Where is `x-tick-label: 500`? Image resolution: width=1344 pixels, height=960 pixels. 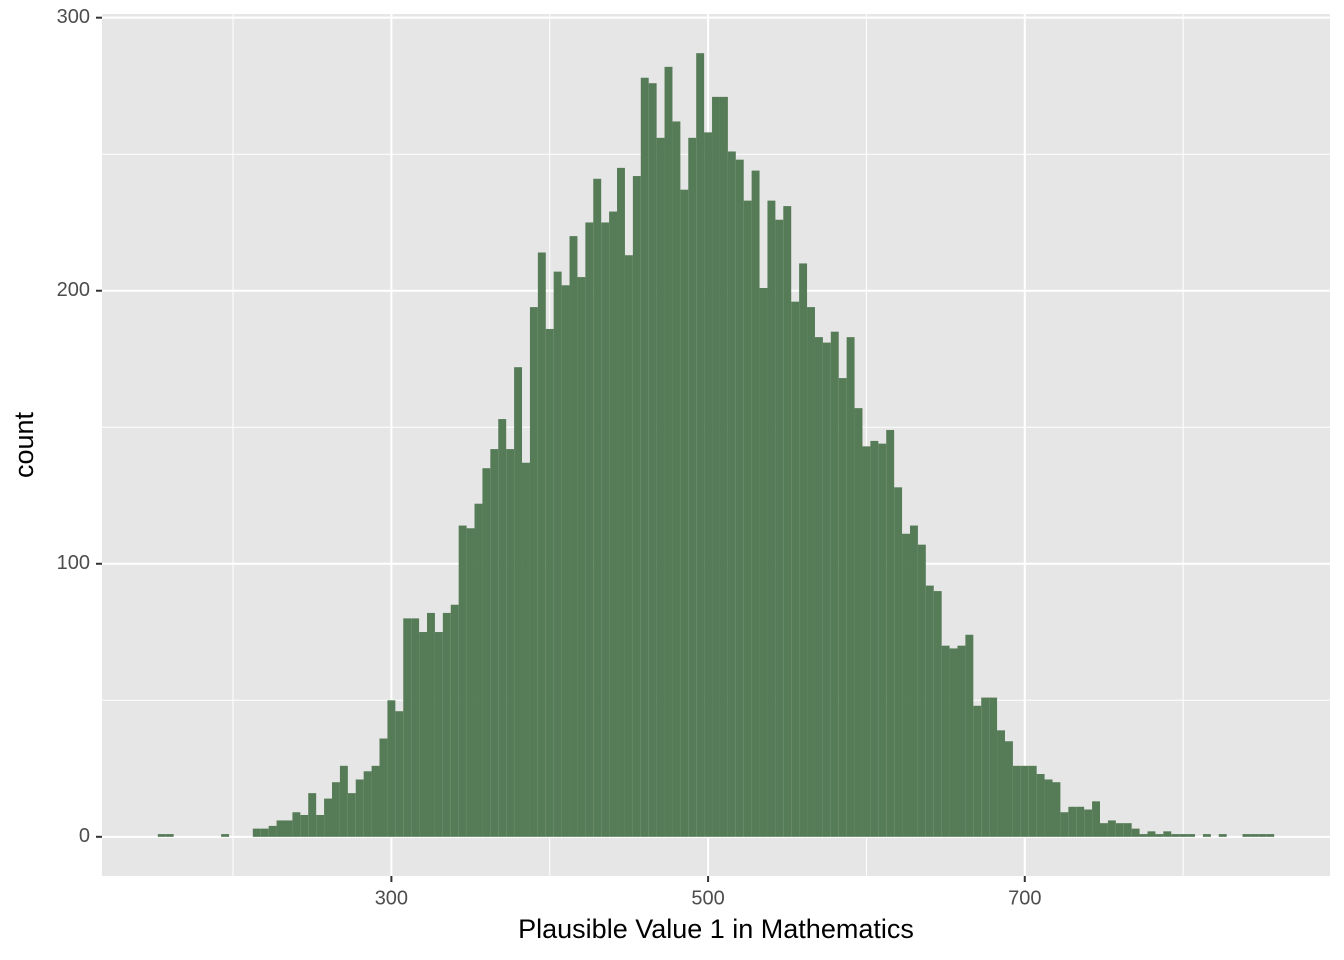
x-tick-label: 500 is located at coordinates (707, 898).